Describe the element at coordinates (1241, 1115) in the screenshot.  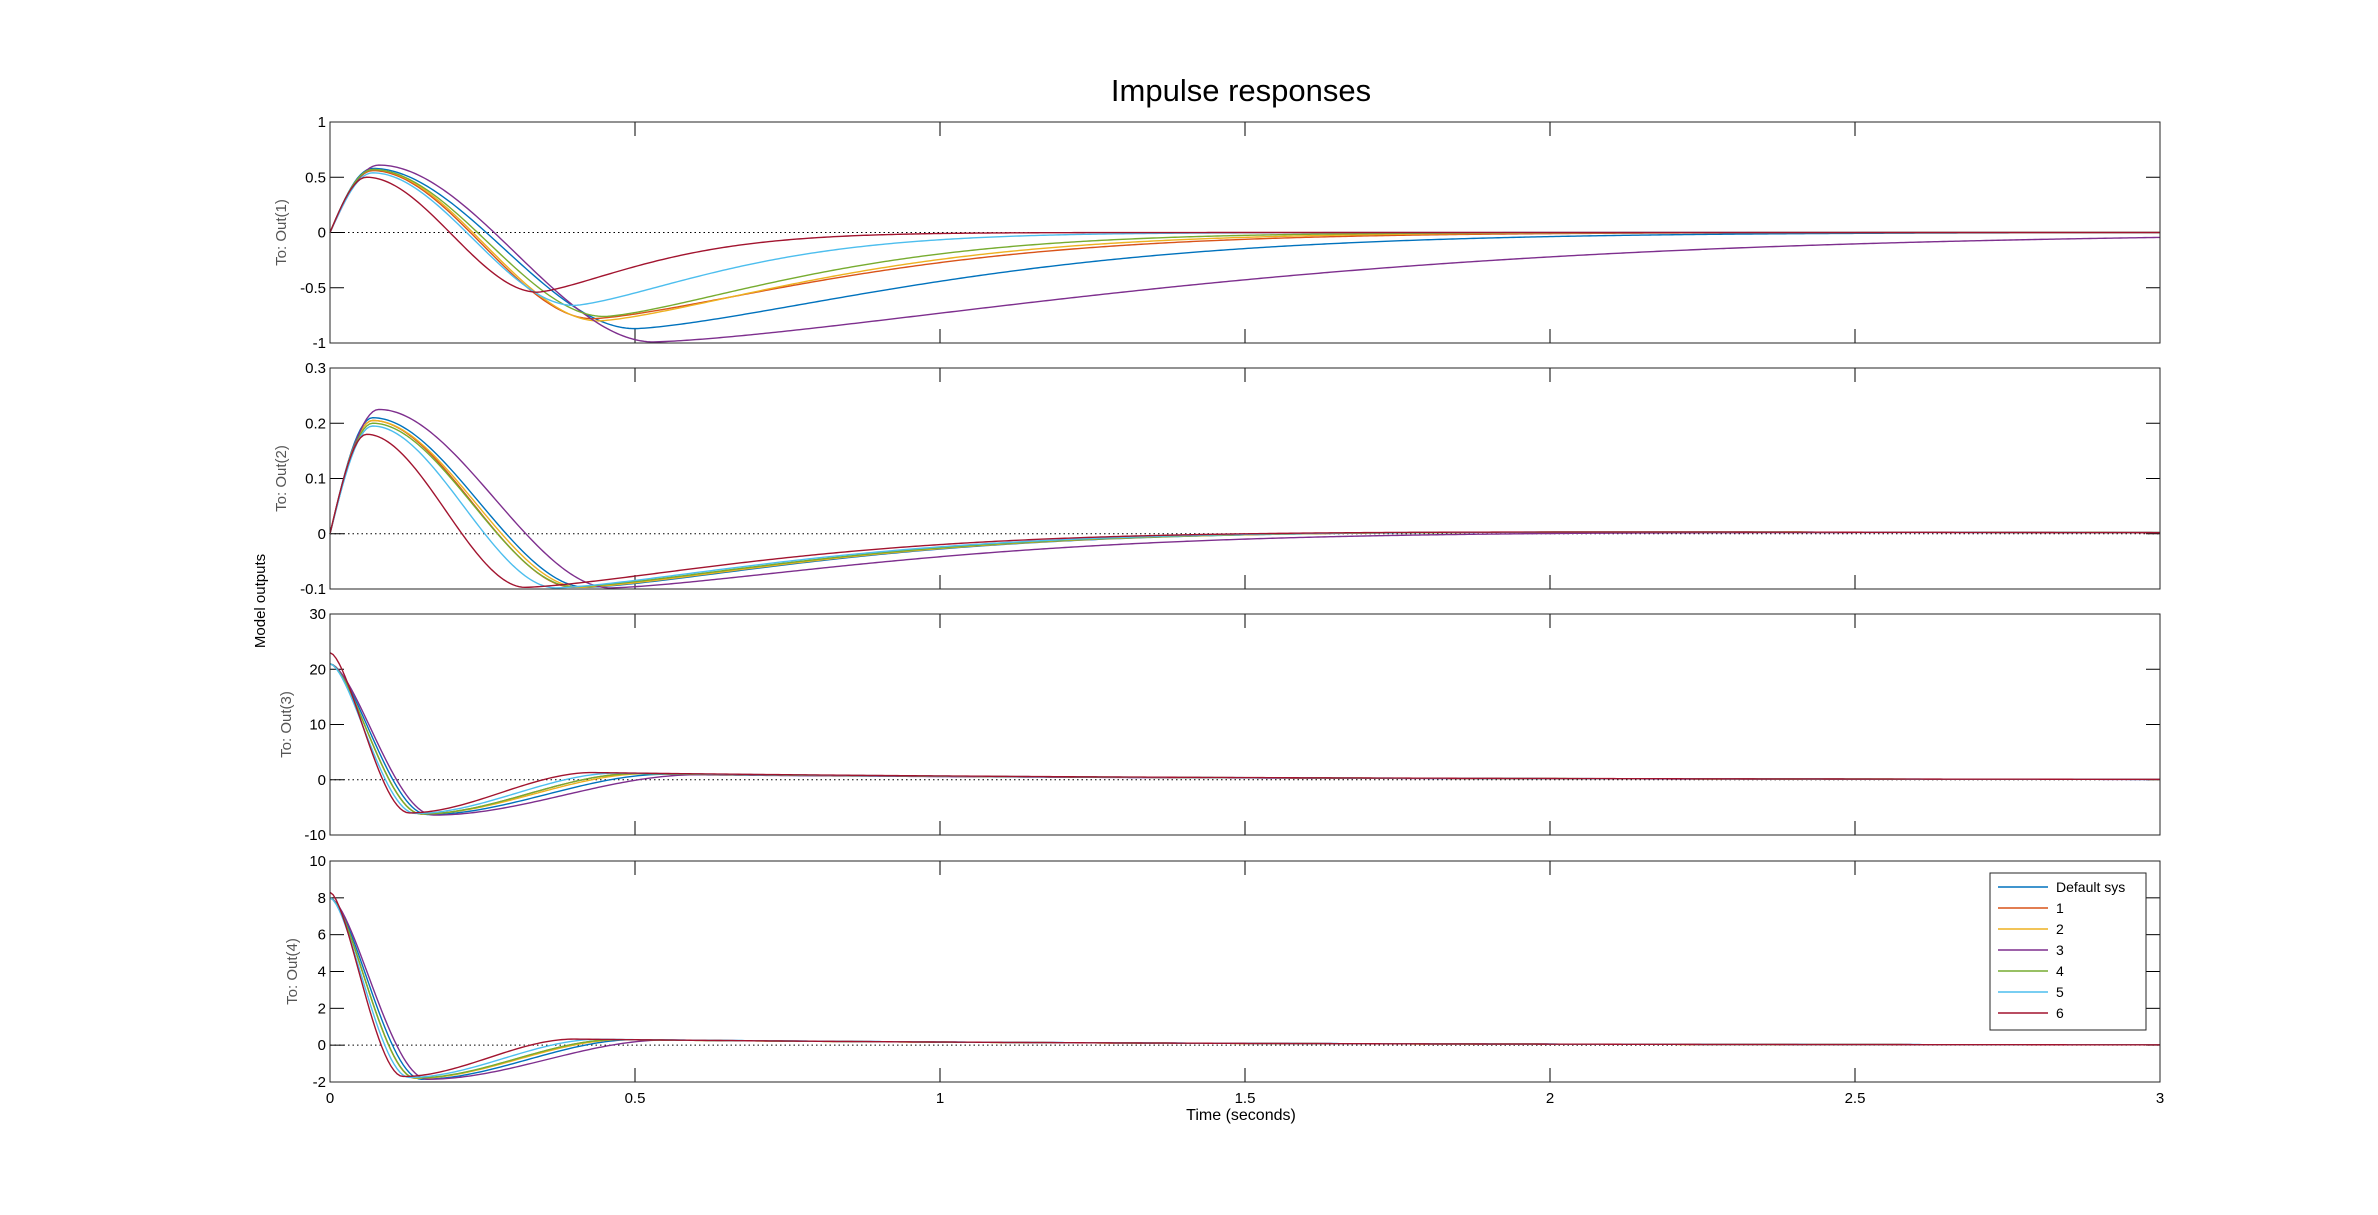
I see `x-axis-label: Time (seconds)` at that location.